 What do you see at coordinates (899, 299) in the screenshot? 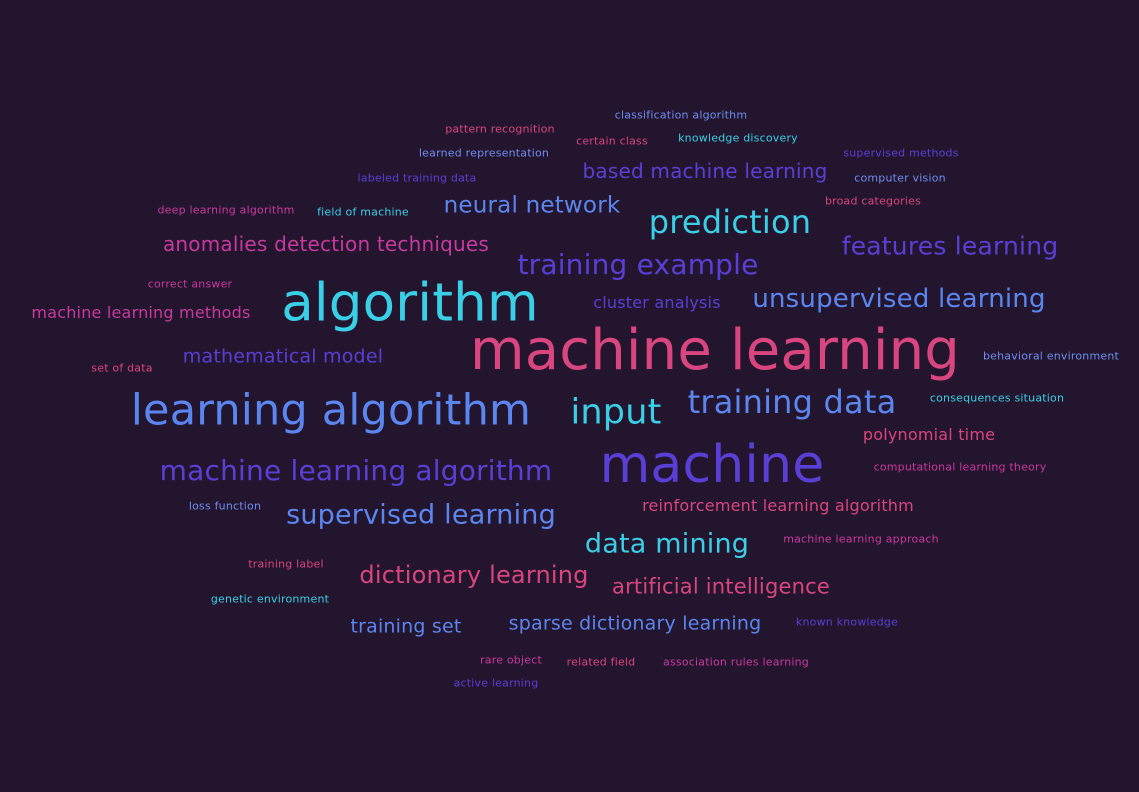
I see `word-unsupervised-learning: unsupervised learning` at bounding box center [899, 299].